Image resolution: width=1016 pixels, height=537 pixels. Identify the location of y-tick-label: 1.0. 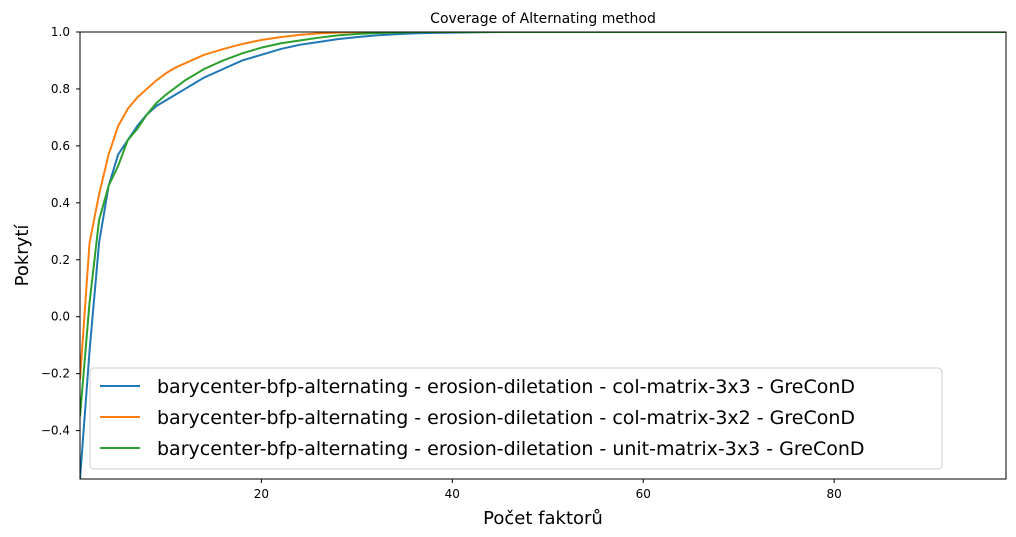
(60, 32).